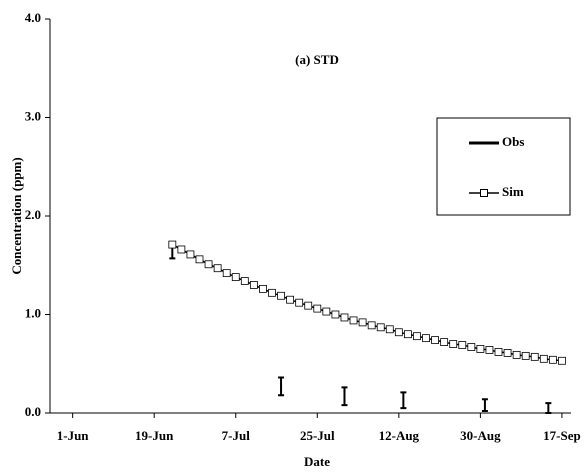 The image size is (587, 473). Describe the element at coordinates (484, 193) in the screenshot. I see `legend-marker` at that location.